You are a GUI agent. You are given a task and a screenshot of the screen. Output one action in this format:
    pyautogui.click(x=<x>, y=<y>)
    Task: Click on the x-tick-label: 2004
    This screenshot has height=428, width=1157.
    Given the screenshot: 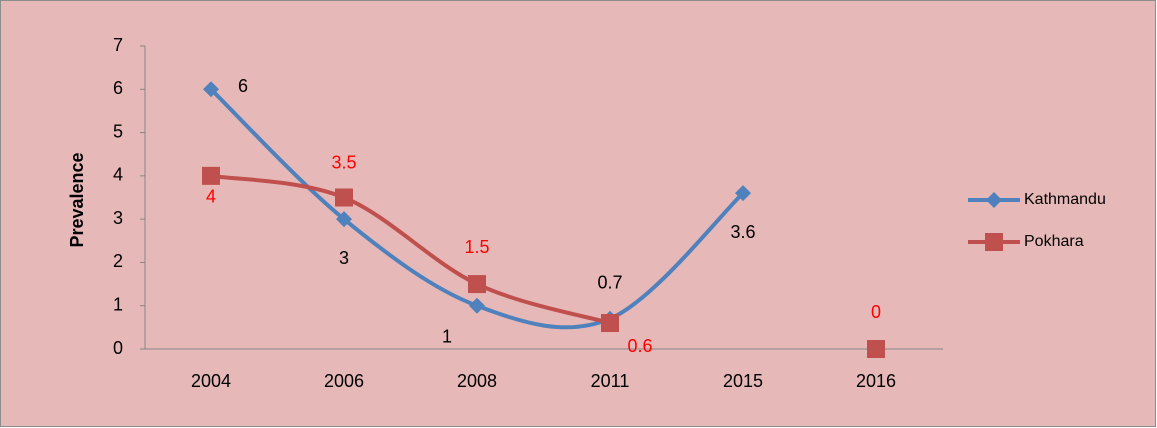 What is the action you would take?
    pyautogui.click(x=211, y=381)
    